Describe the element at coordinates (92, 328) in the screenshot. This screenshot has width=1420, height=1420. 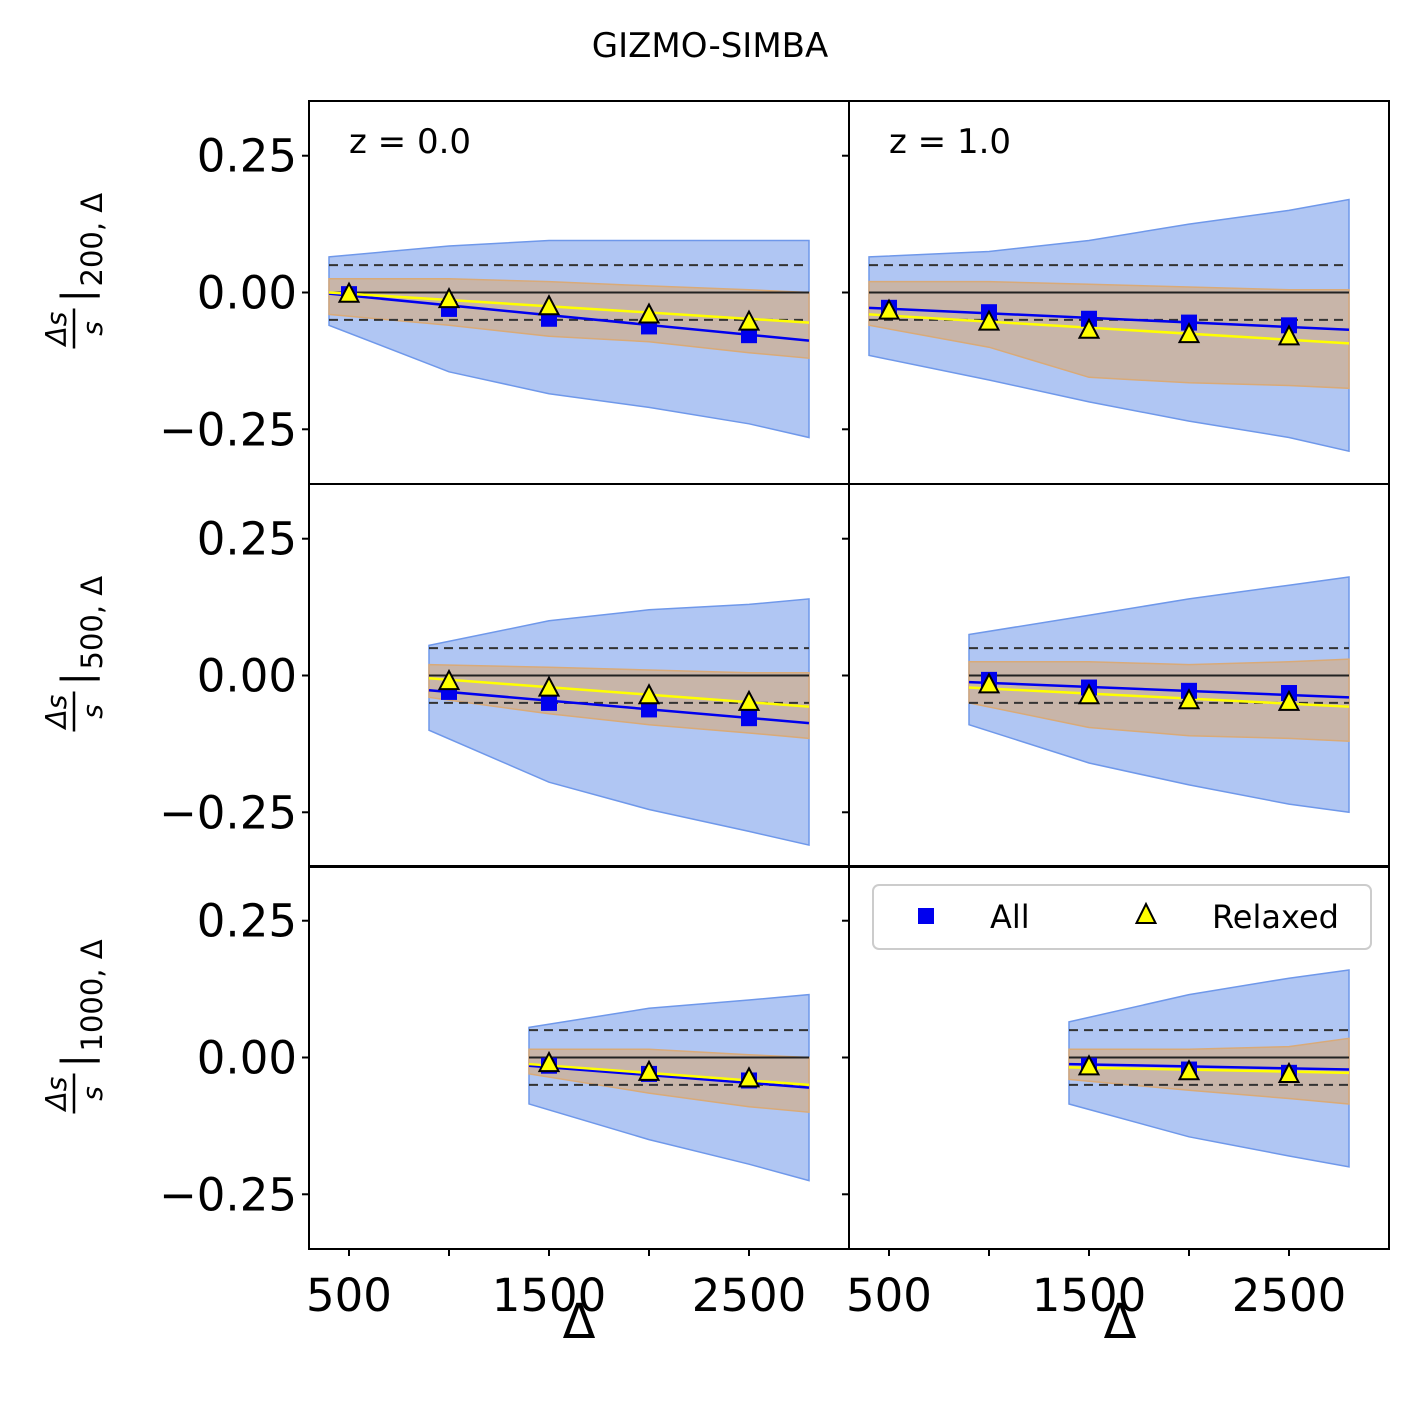
I see `ylabel-frac-den-0: s` at that location.